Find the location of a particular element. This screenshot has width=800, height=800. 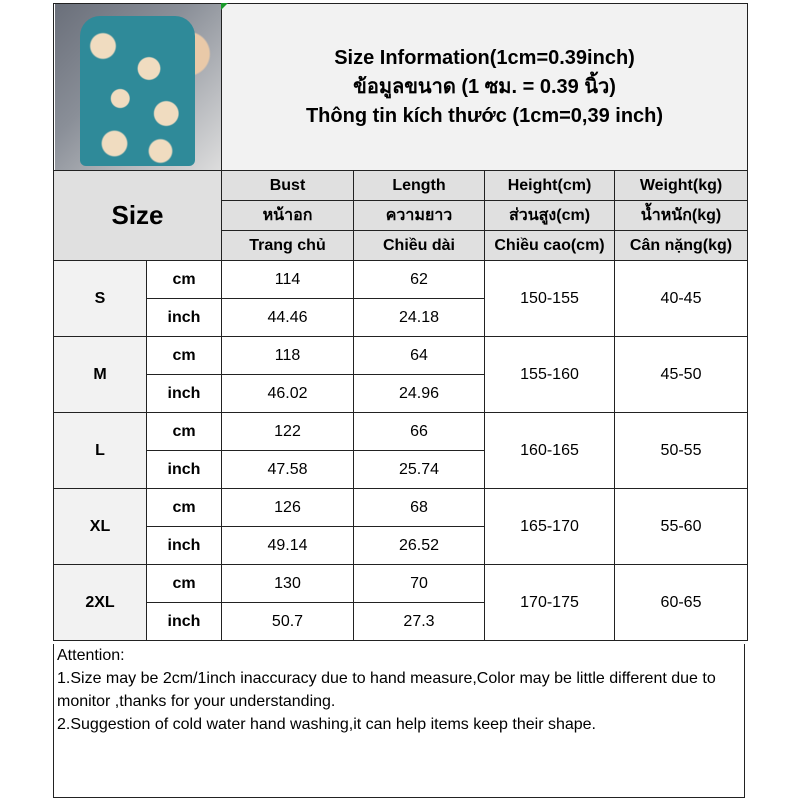

length-inch: 24.18 is located at coordinates (419, 317).